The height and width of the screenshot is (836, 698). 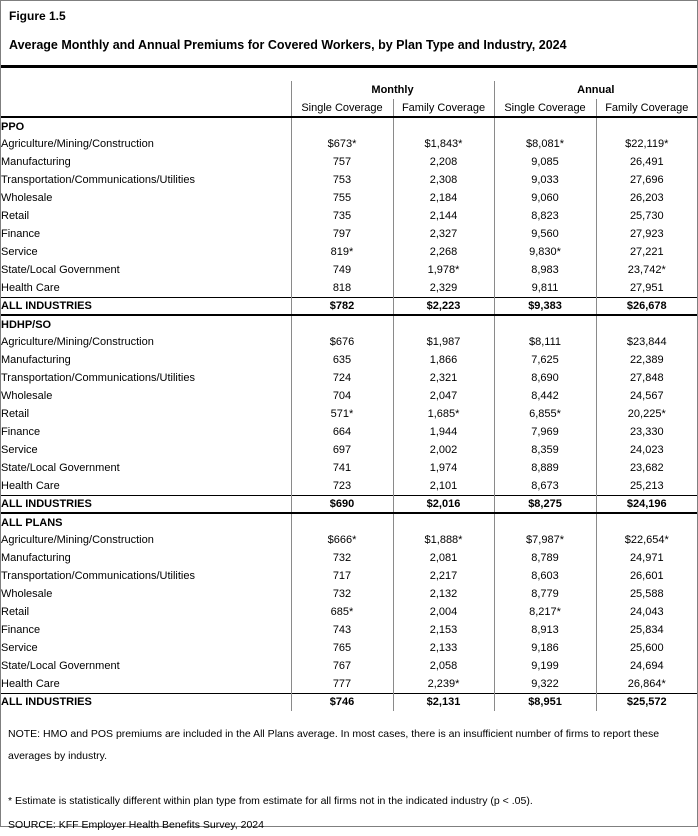 What do you see at coordinates (341, 486) in the screenshot?
I see `hdhp-so-row-health-care-value-0: 723` at bounding box center [341, 486].